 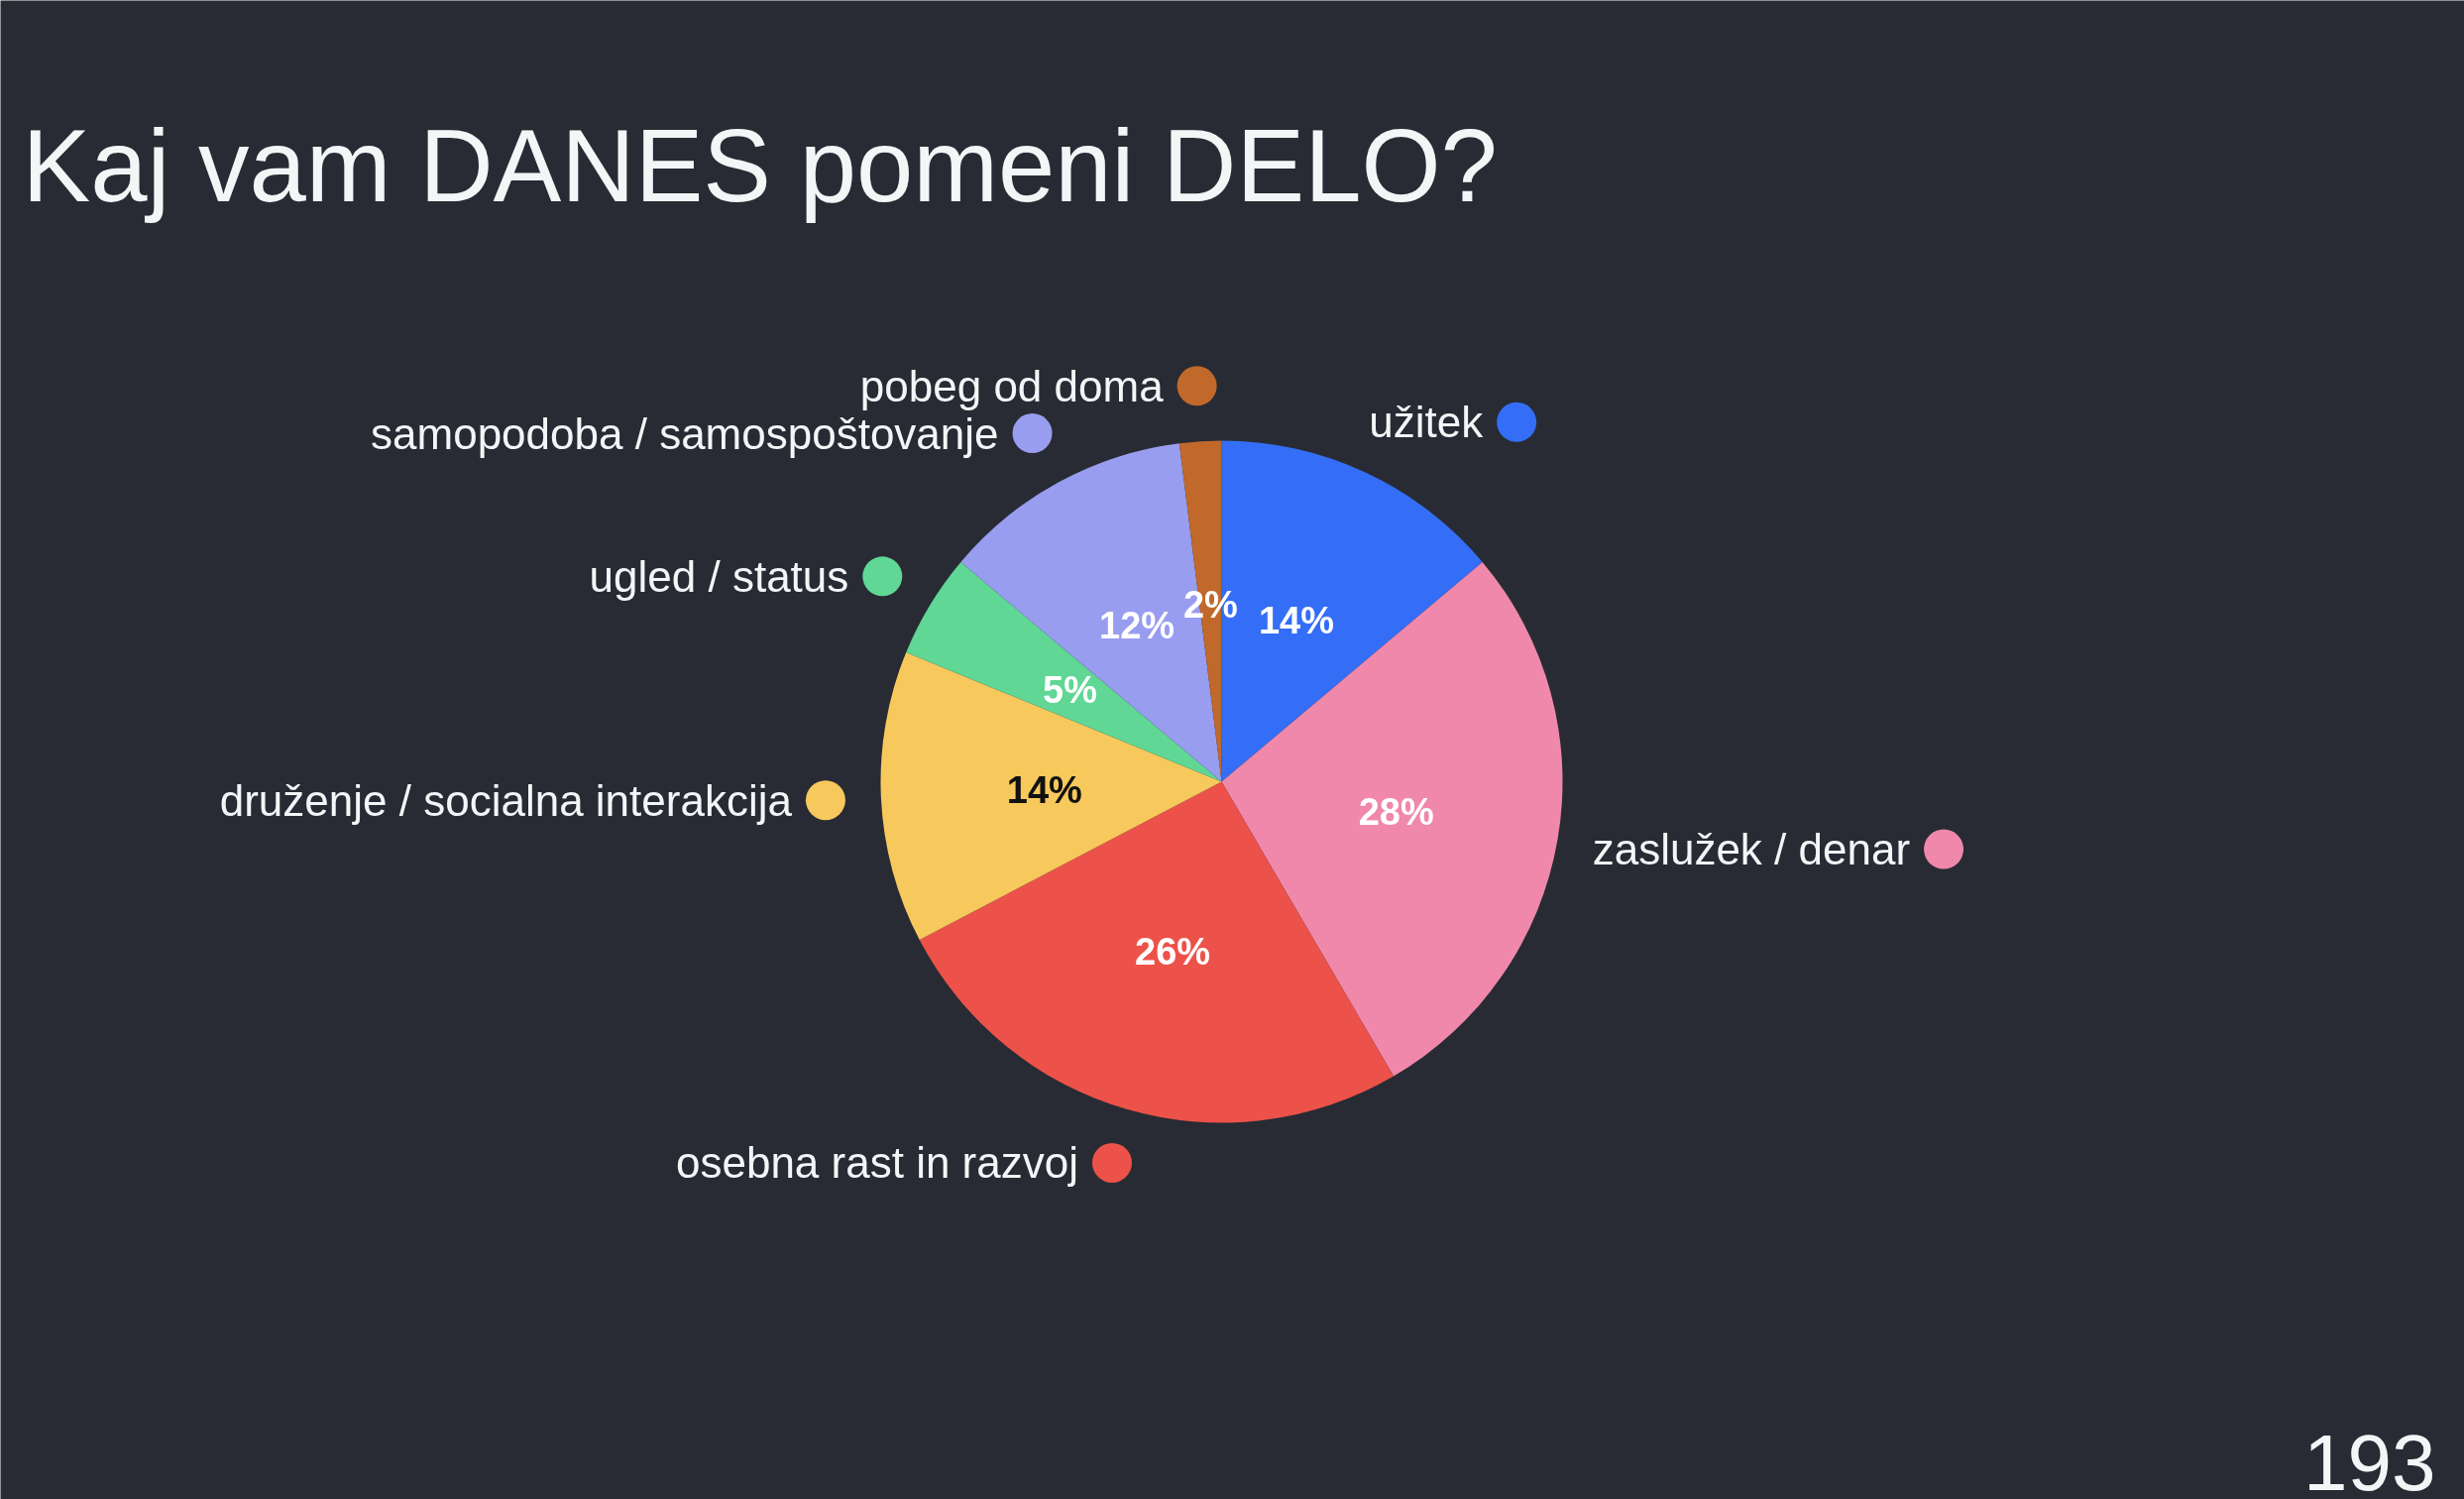 What do you see at coordinates (1070, 689) in the screenshot?
I see `data-label: 5%` at bounding box center [1070, 689].